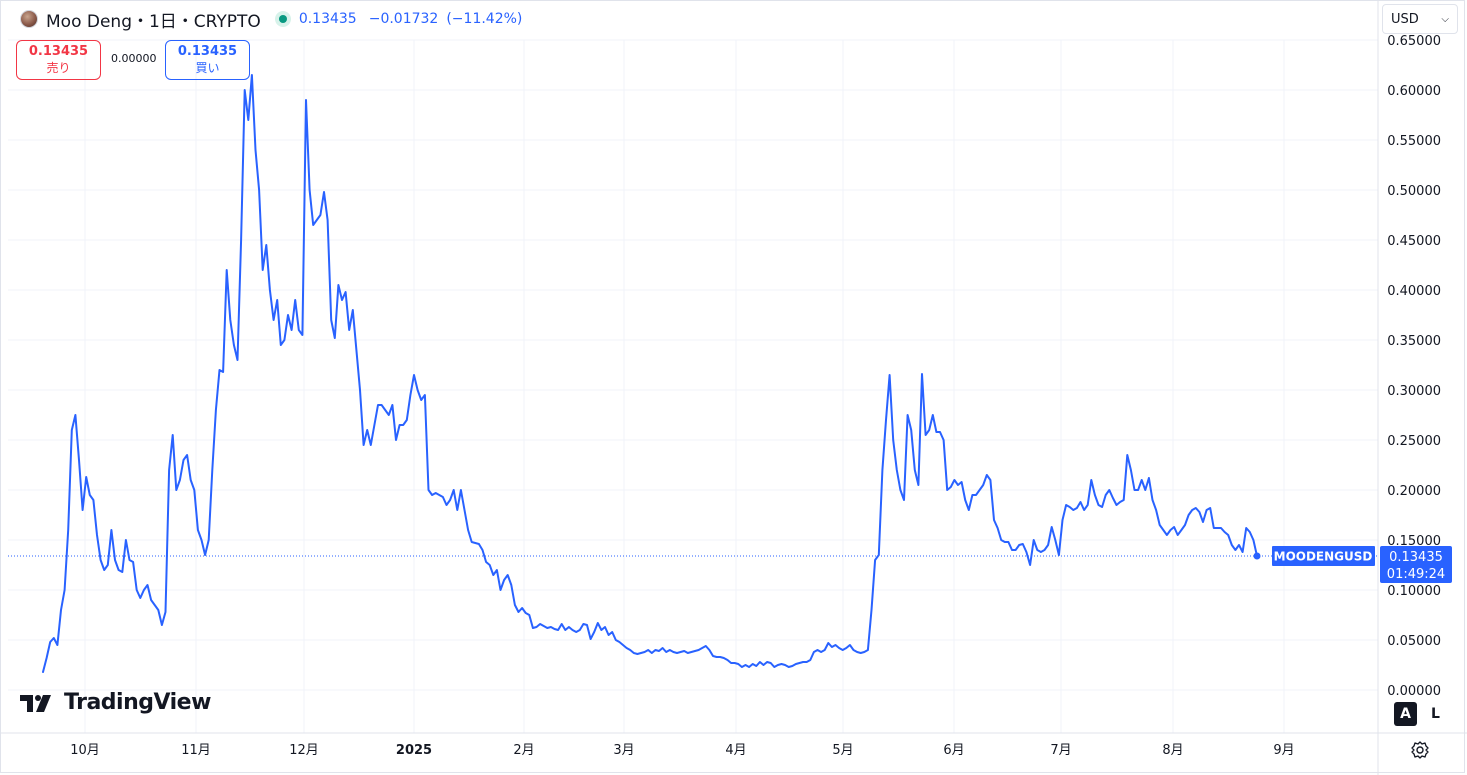  What do you see at coordinates (1414, 241) in the screenshot?
I see `y-tick-label: 0.45000` at bounding box center [1414, 241].